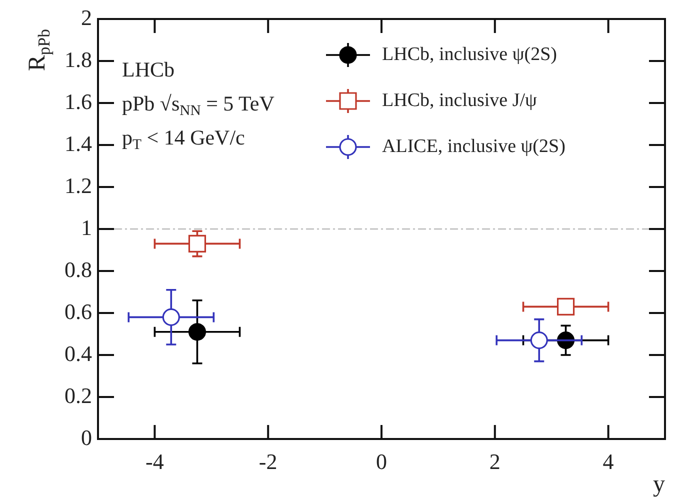  I want to click on legend-label: LHCb, inclusive J/ψ, so click(460, 100).